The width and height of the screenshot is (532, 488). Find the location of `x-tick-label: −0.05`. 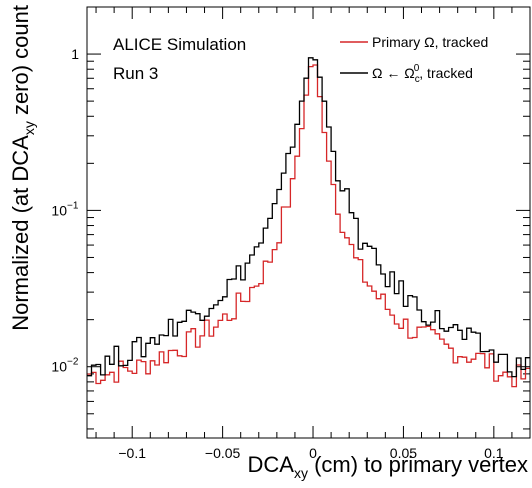

x-tick-label: −0.05 is located at coordinates (223, 453).